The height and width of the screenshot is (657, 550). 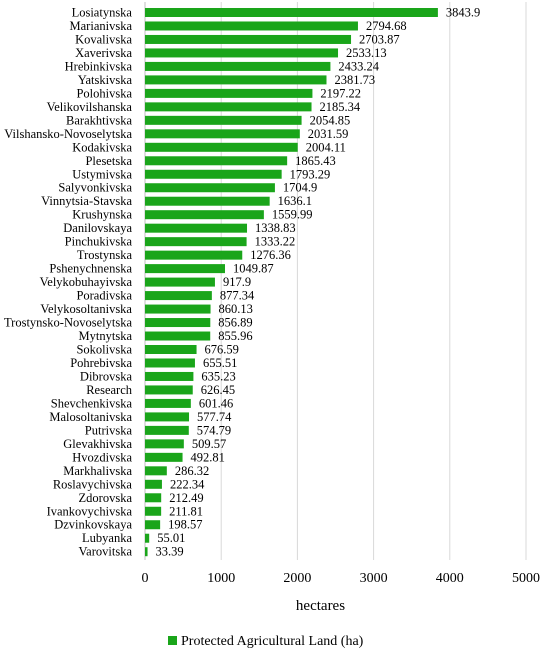 I want to click on value-label: 855.96, so click(x=235, y=336).